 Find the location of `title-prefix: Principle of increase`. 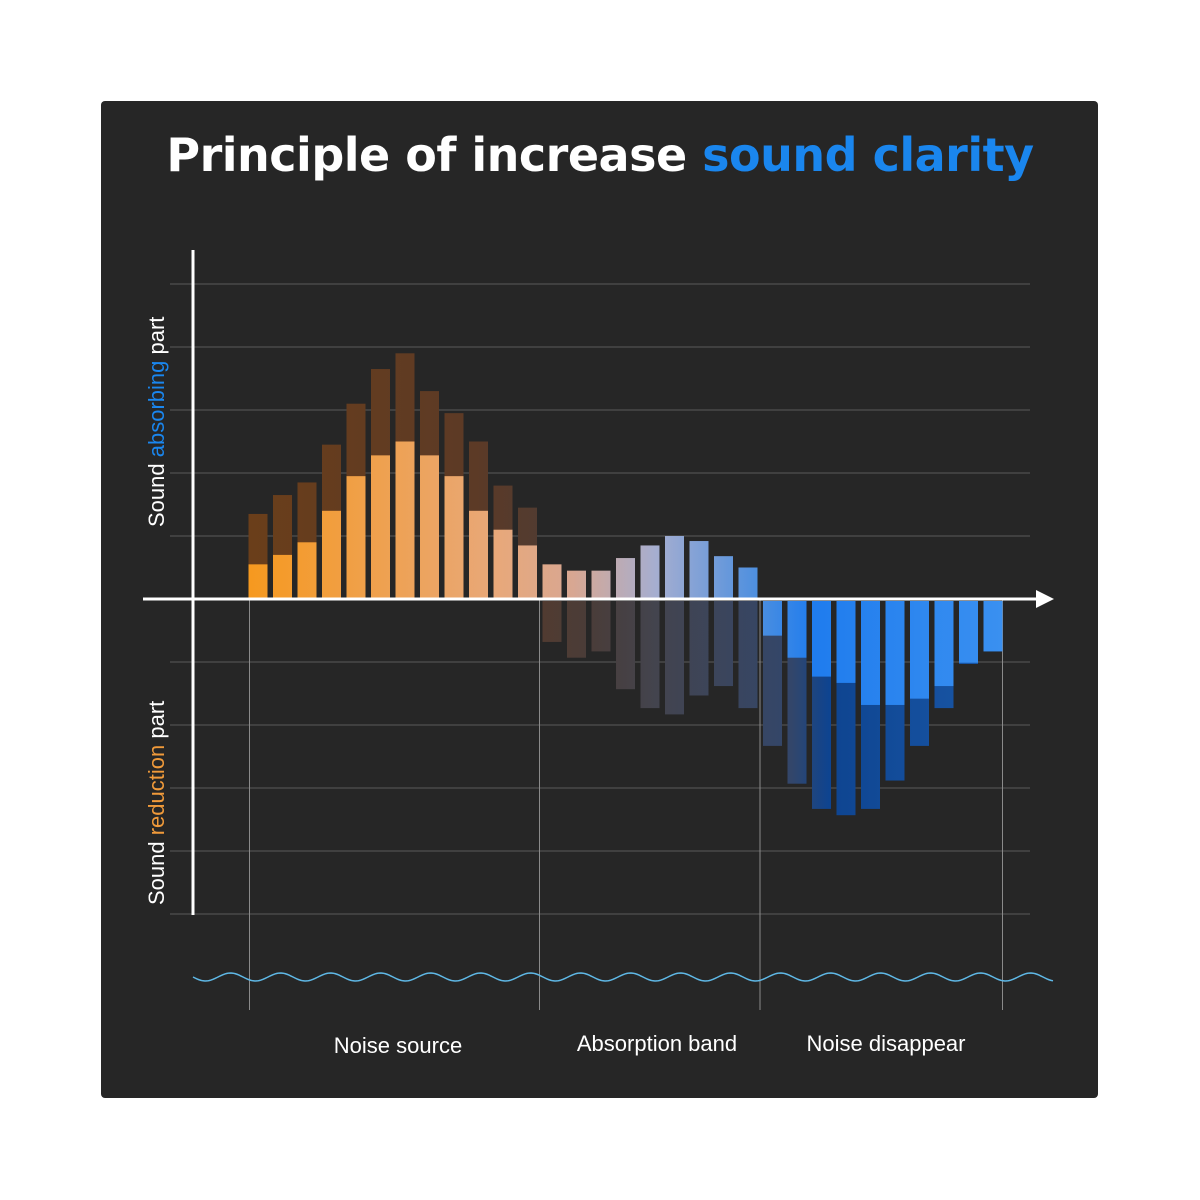

title-prefix: Principle of increase is located at coordinates (426, 155).